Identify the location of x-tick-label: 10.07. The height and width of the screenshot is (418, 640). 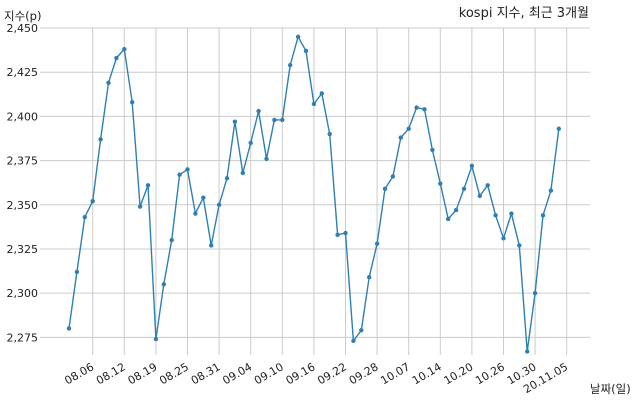
(395, 373).